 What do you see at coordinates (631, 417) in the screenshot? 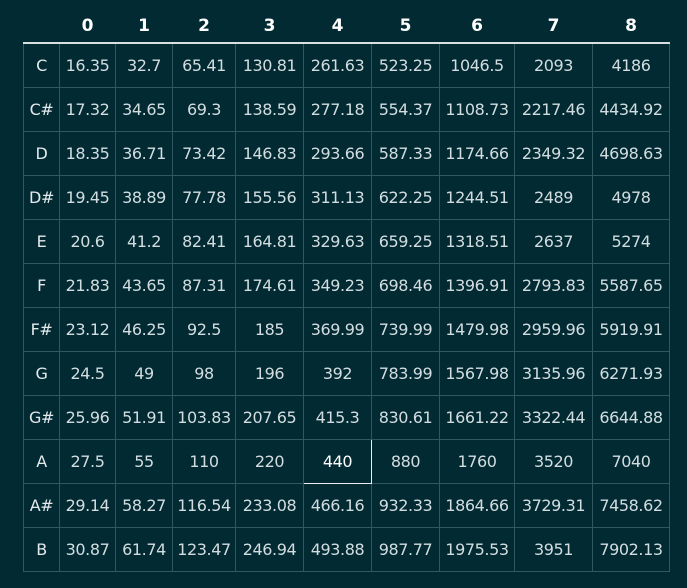
I see `frequency-cell: 6644.88` at bounding box center [631, 417].